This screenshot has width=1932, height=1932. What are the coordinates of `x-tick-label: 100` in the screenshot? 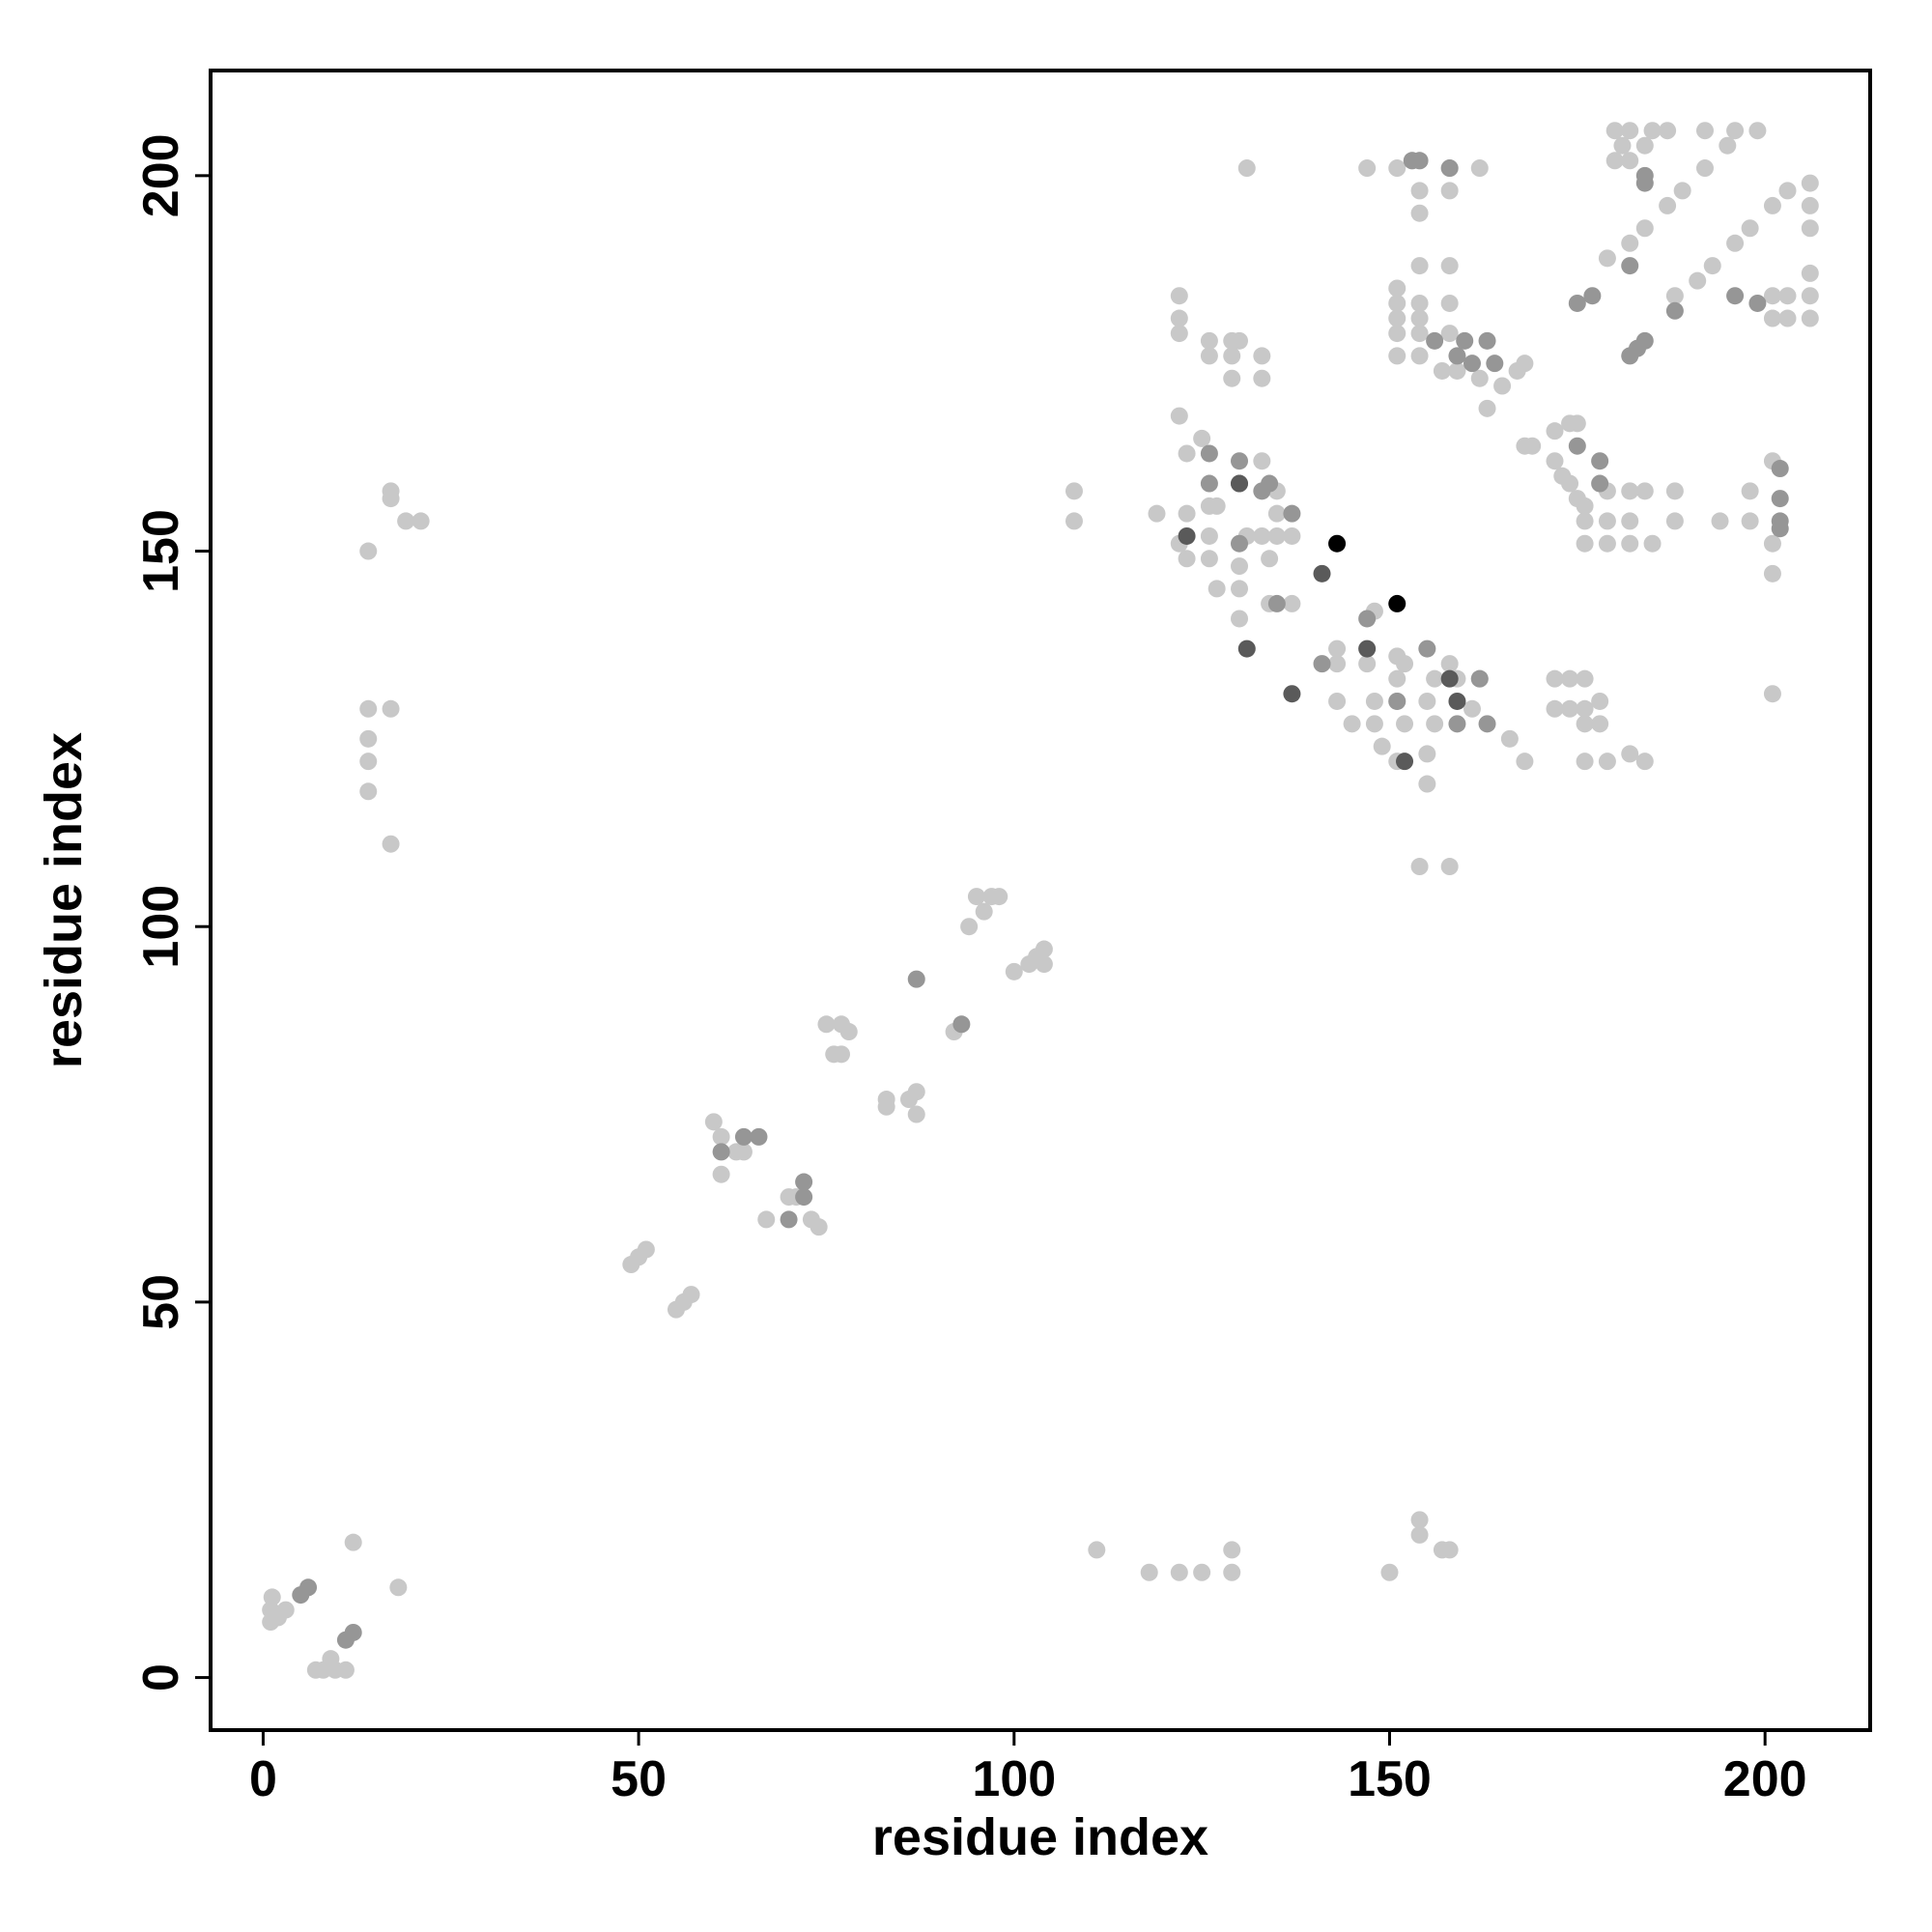 It's located at (1014, 1779).